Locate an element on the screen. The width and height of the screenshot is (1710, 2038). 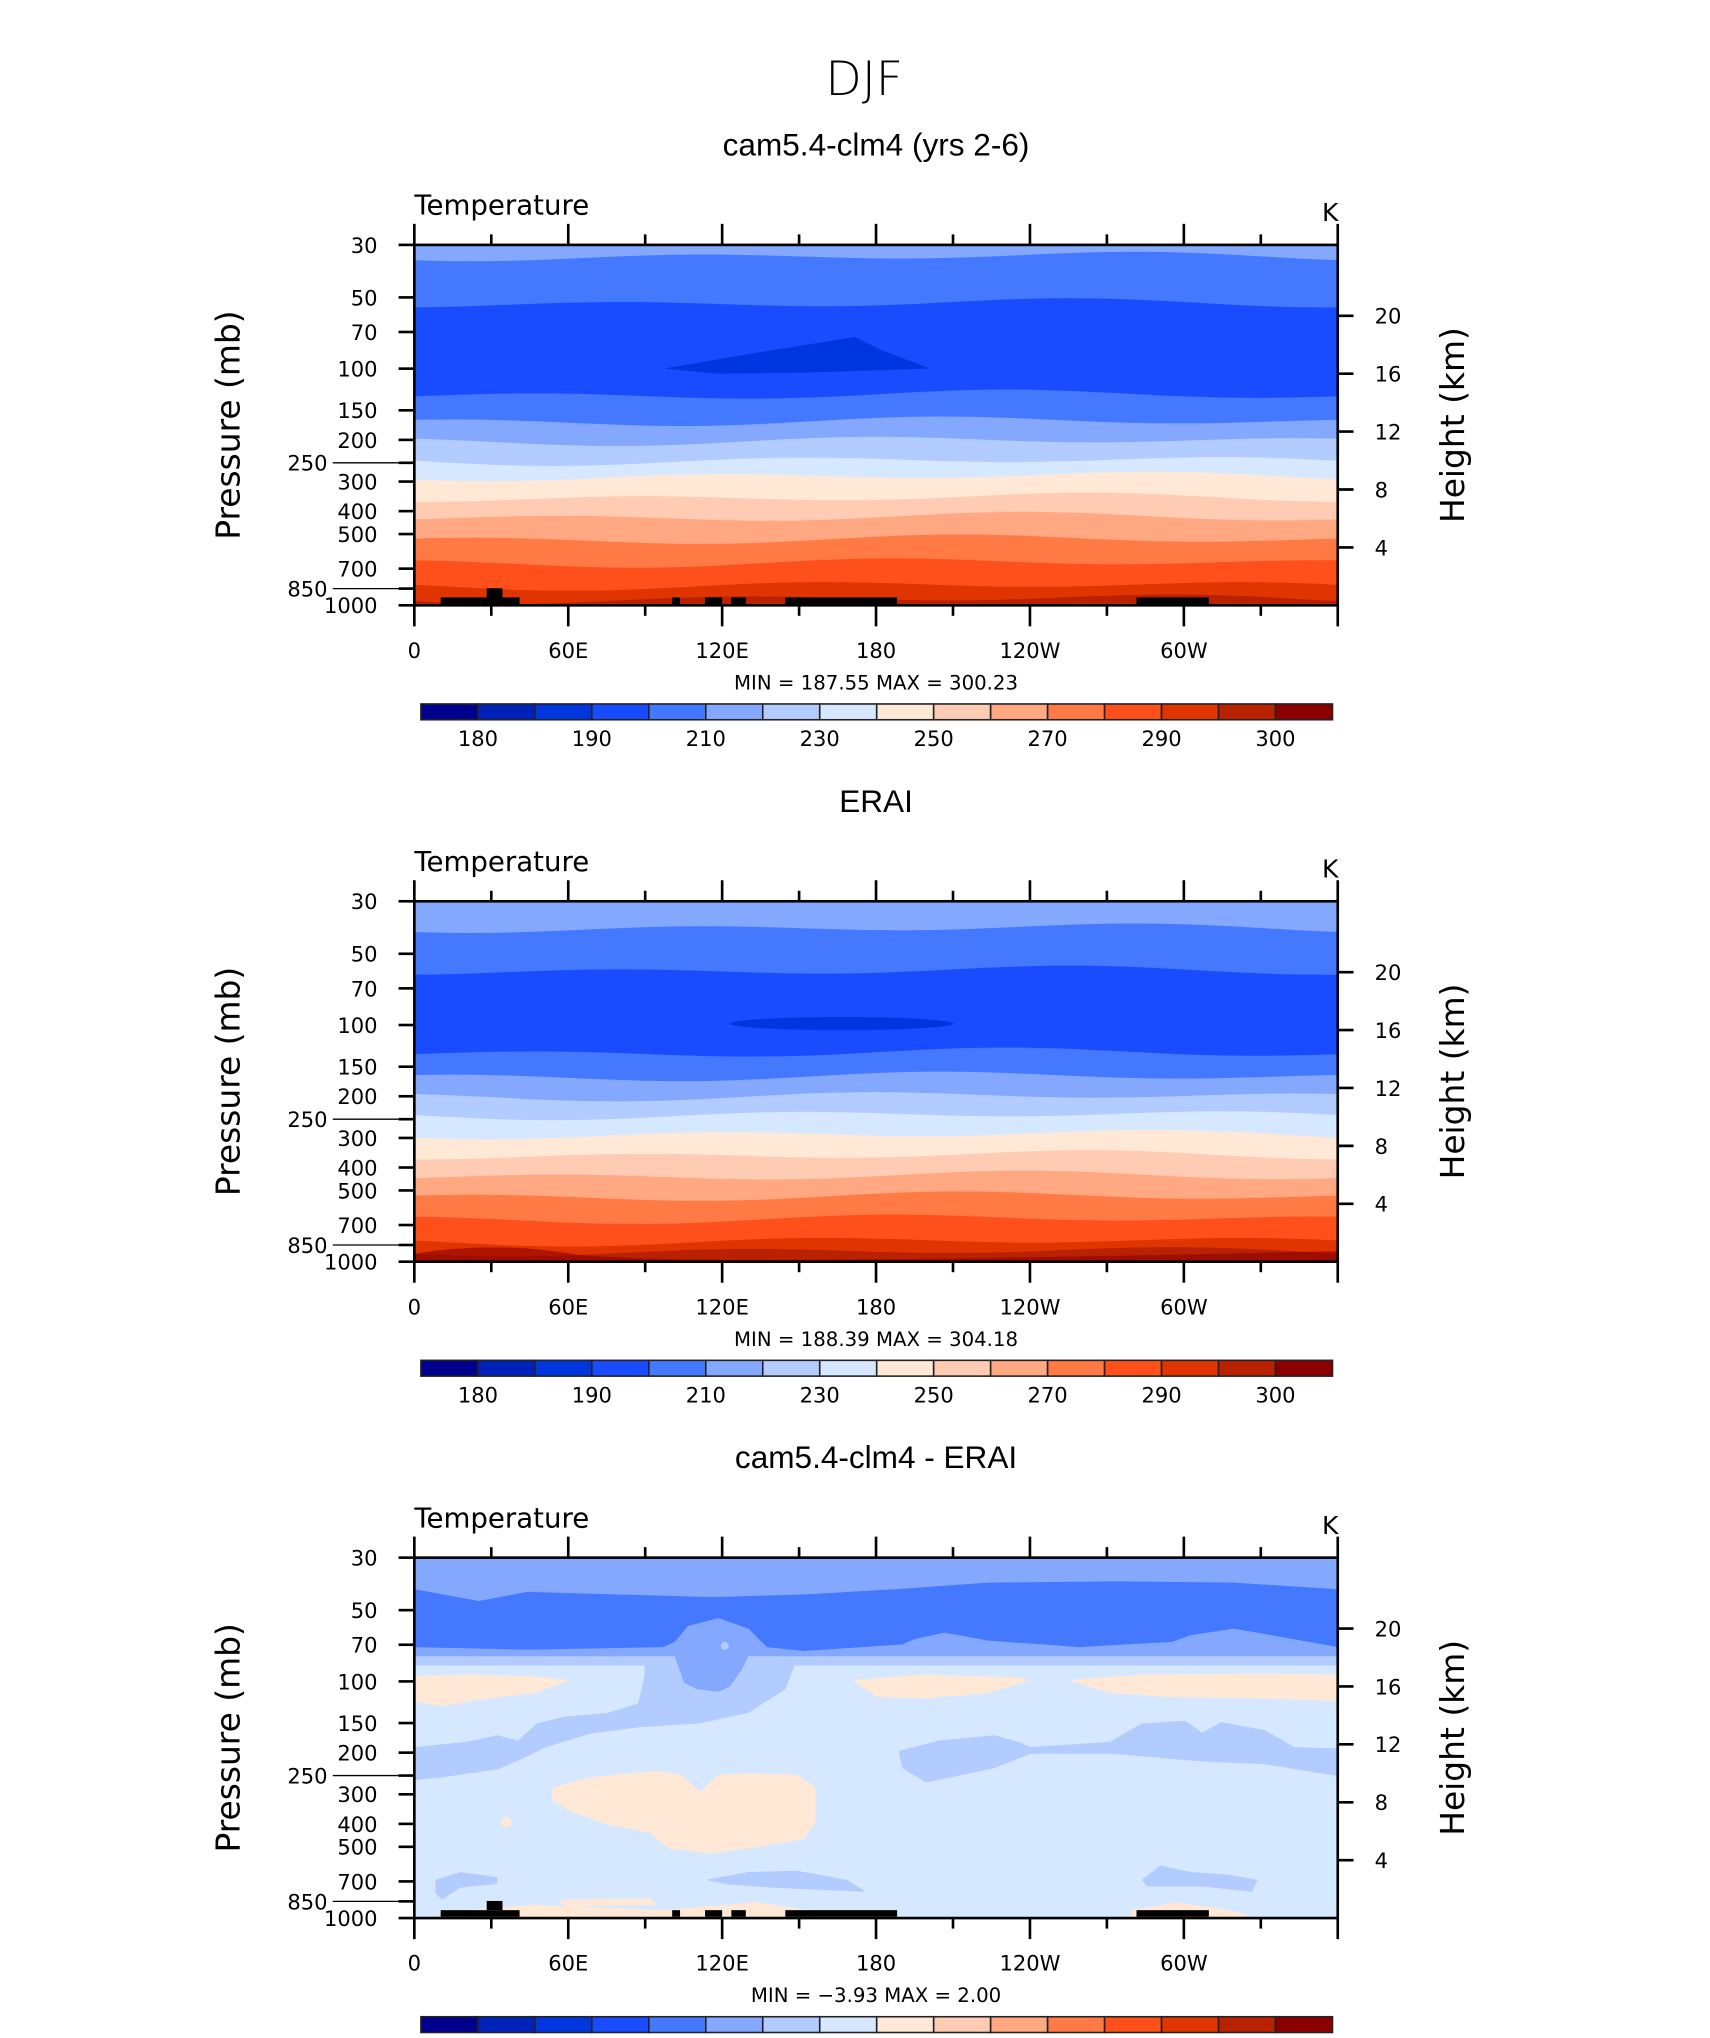
y2-tick-label: 12 is located at coordinates (1388, 1088).